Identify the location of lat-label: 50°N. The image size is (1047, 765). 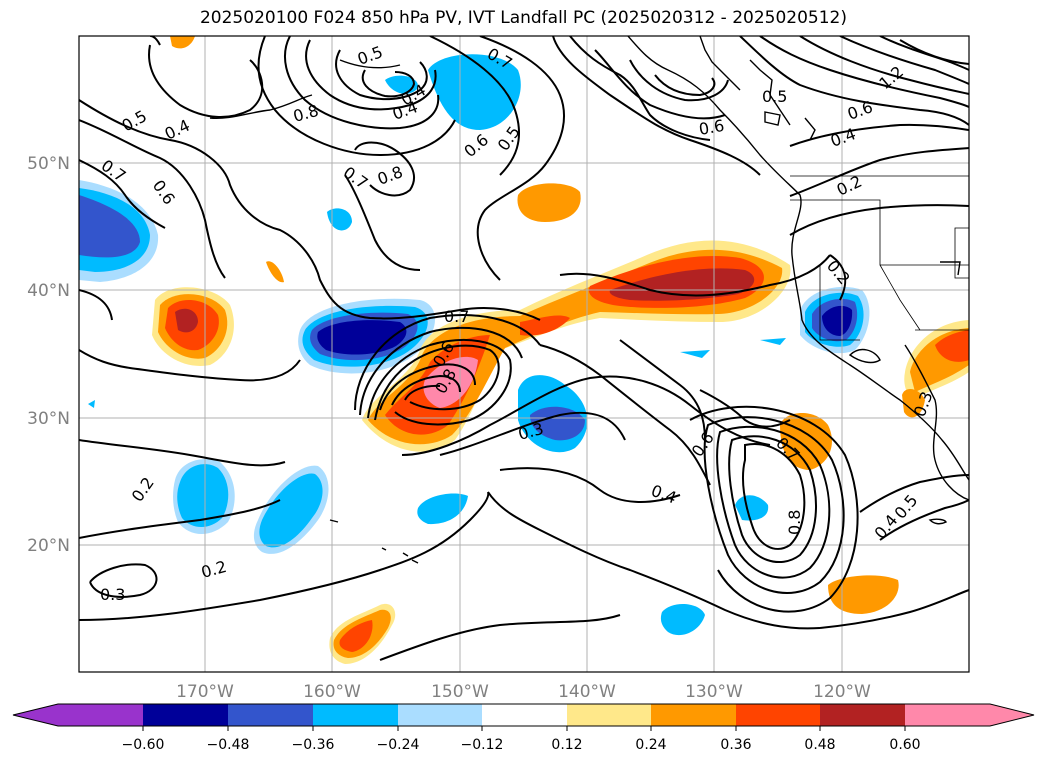
(48, 164).